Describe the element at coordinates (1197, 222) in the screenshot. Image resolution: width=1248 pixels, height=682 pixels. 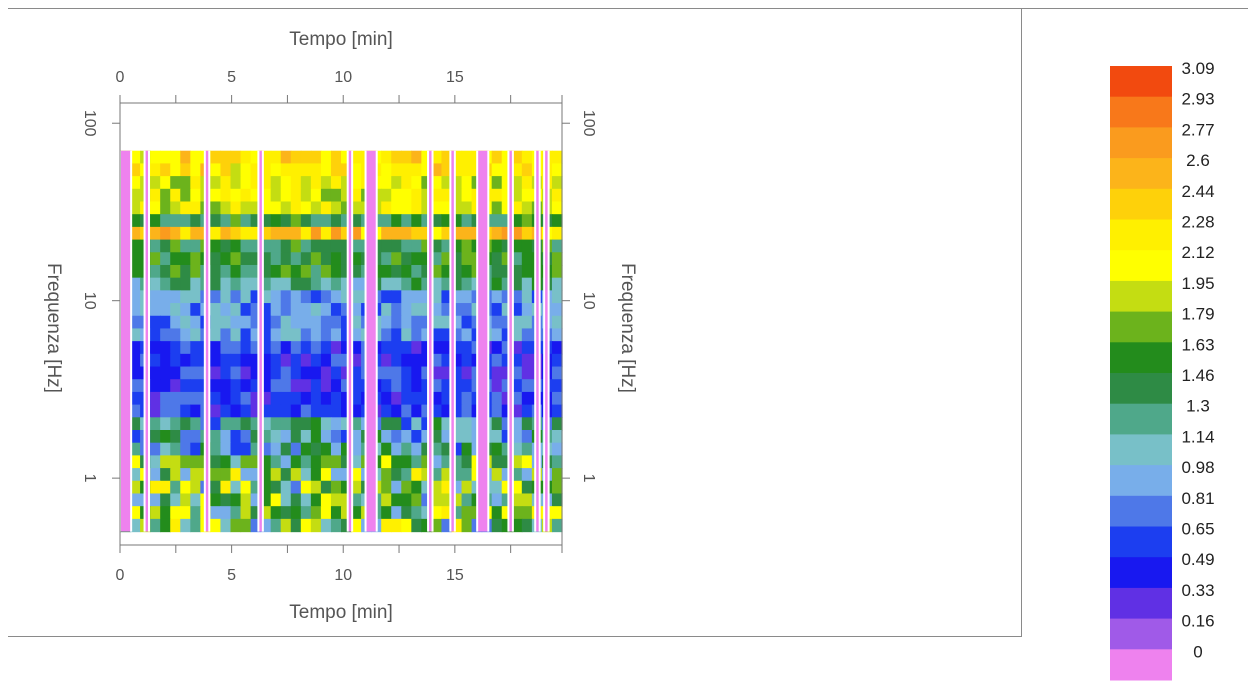
I see `colorbar-label: 2.28` at that location.